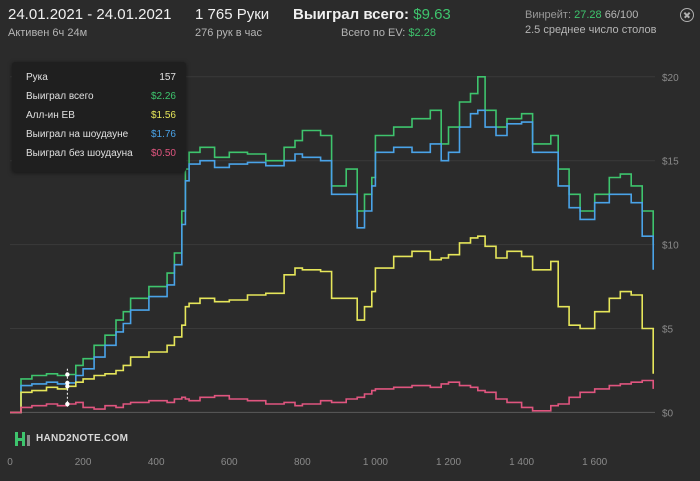 Image resolution: width=700 pixels, height=481 pixels. What do you see at coordinates (670, 162) in the screenshot?
I see `y-tick-label: $15` at bounding box center [670, 162].